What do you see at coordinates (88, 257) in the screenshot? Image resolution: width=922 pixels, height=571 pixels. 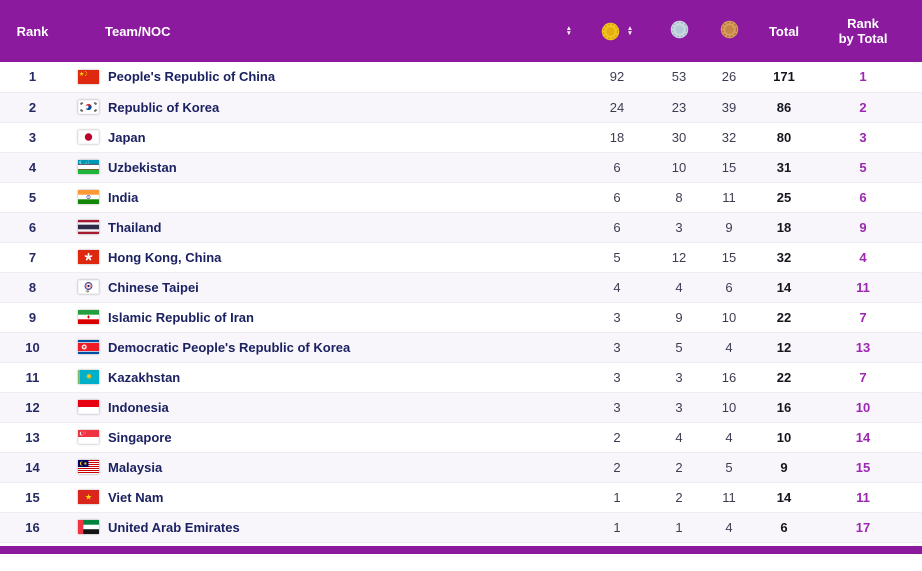 I see `flag-hkg-icon` at bounding box center [88, 257].